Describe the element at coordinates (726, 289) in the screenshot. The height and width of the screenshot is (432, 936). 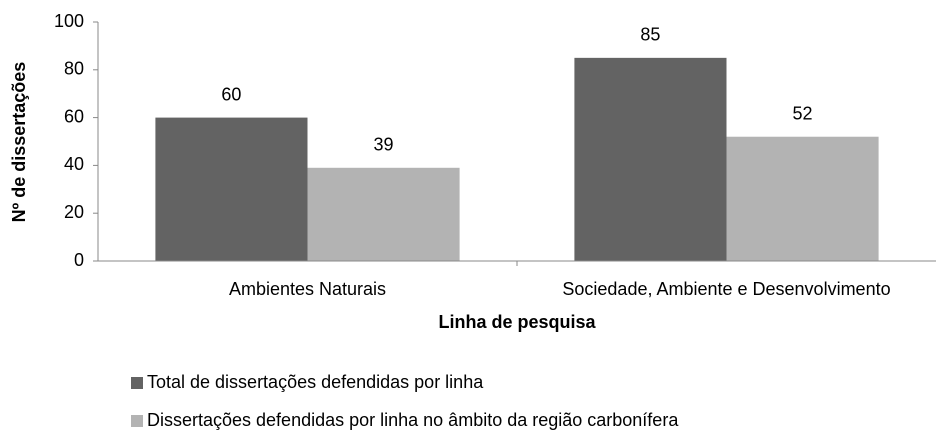
I see `x-tick-label: Sociedade, Ambiente e Desenvolvimento` at that location.